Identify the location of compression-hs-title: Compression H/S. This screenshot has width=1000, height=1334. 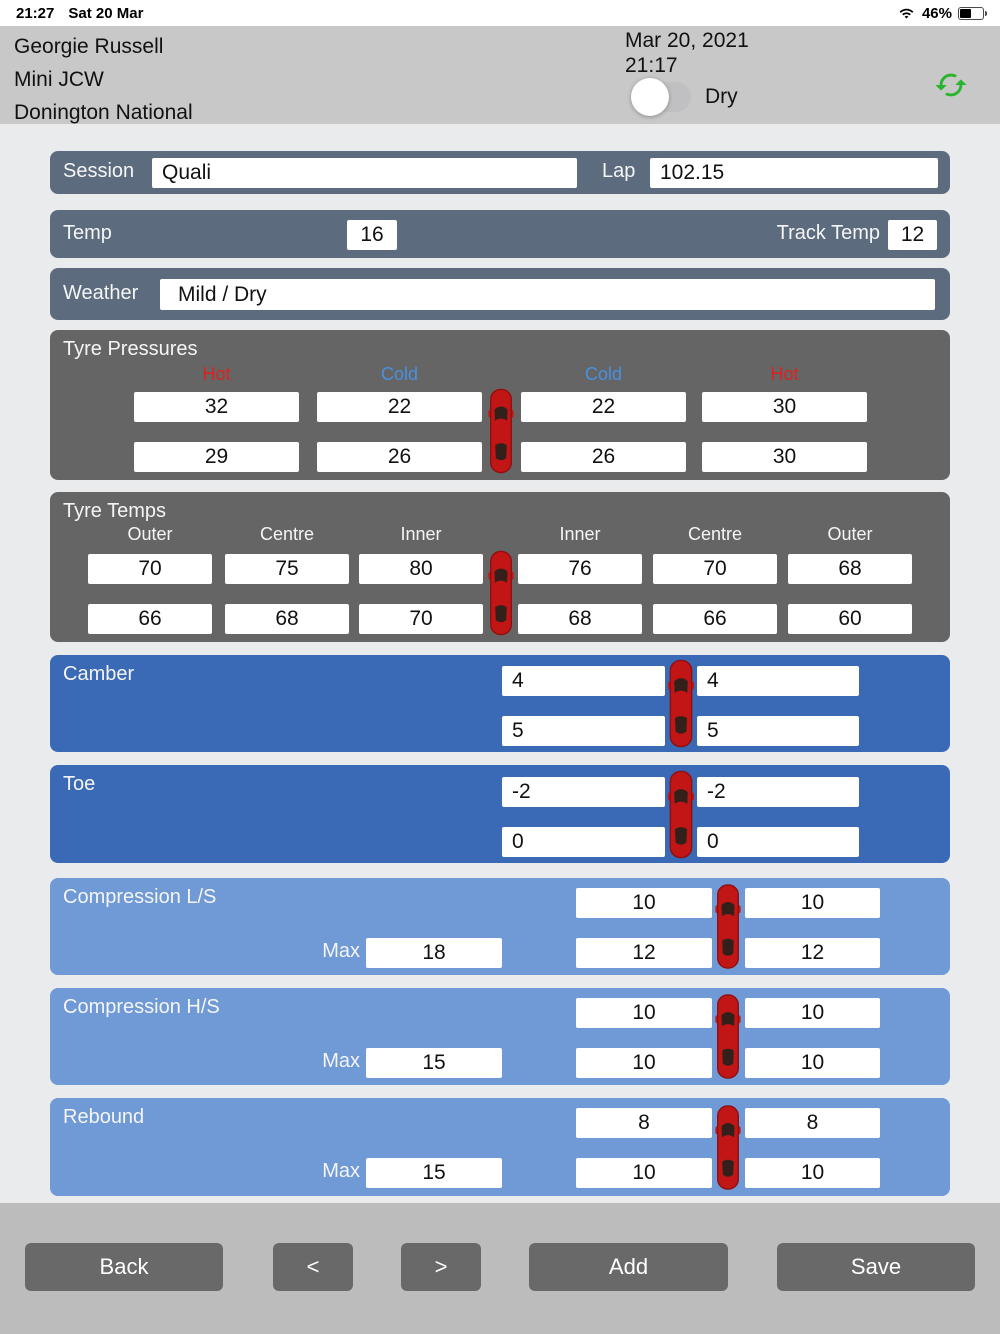
(141, 1007).